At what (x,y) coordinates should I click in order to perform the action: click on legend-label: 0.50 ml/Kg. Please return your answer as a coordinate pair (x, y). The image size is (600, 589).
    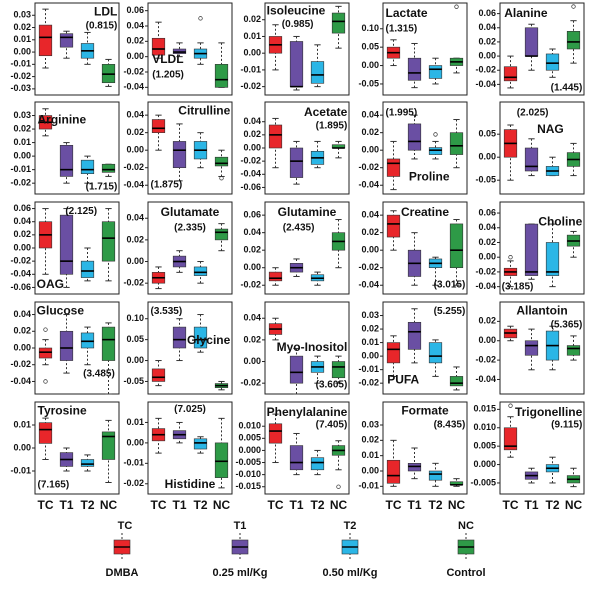
    Looking at the image, I should click on (349, 573).